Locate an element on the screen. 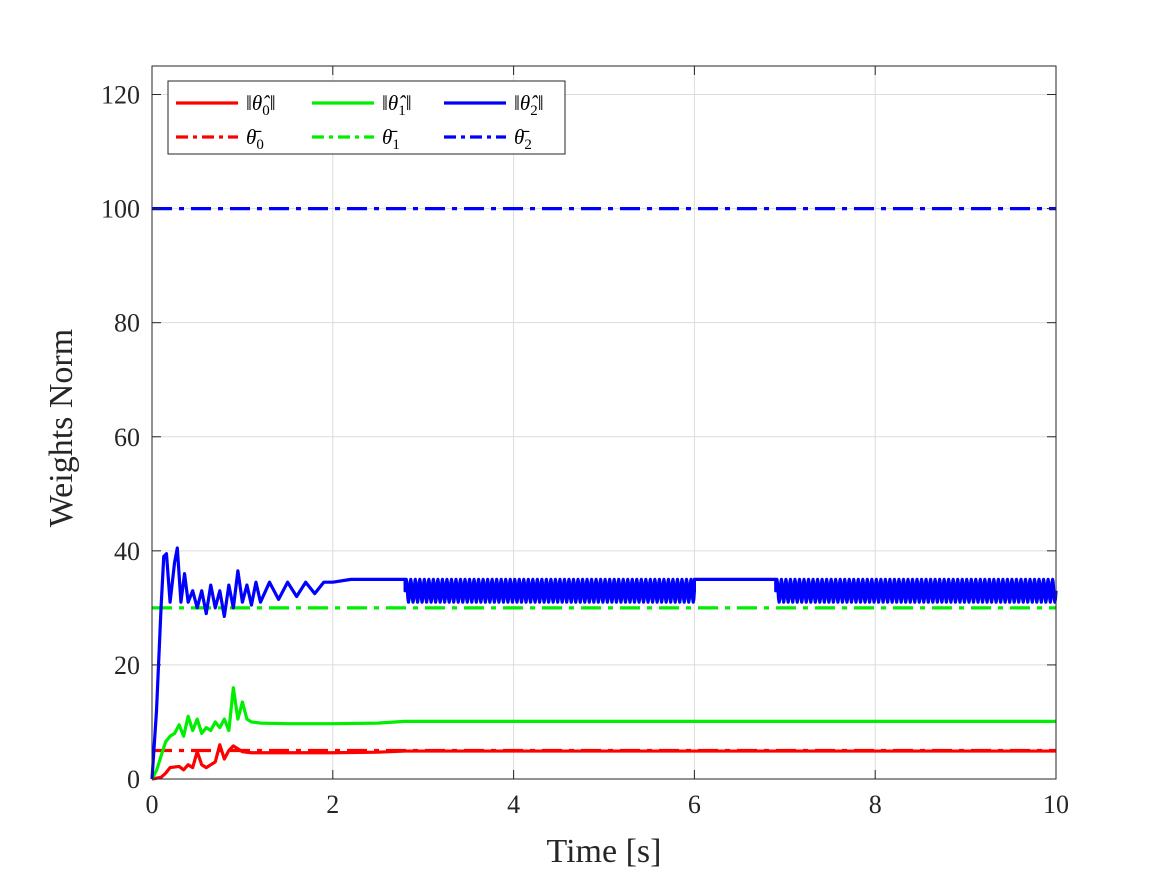 The image size is (1167, 875). legend-label-2: ‖θ̂2‖ is located at coordinates (529, 105).